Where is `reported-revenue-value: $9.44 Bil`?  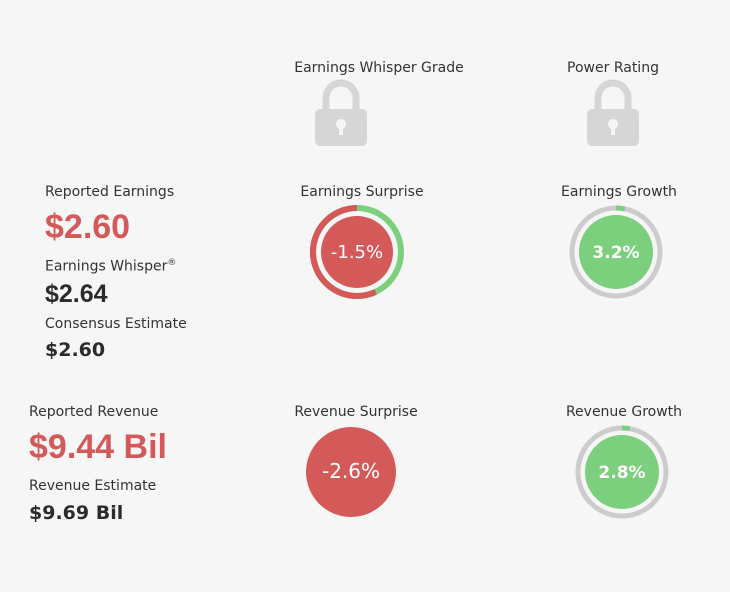 reported-revenue-value: $9.44 Bil is located at coordinates (98, 447).